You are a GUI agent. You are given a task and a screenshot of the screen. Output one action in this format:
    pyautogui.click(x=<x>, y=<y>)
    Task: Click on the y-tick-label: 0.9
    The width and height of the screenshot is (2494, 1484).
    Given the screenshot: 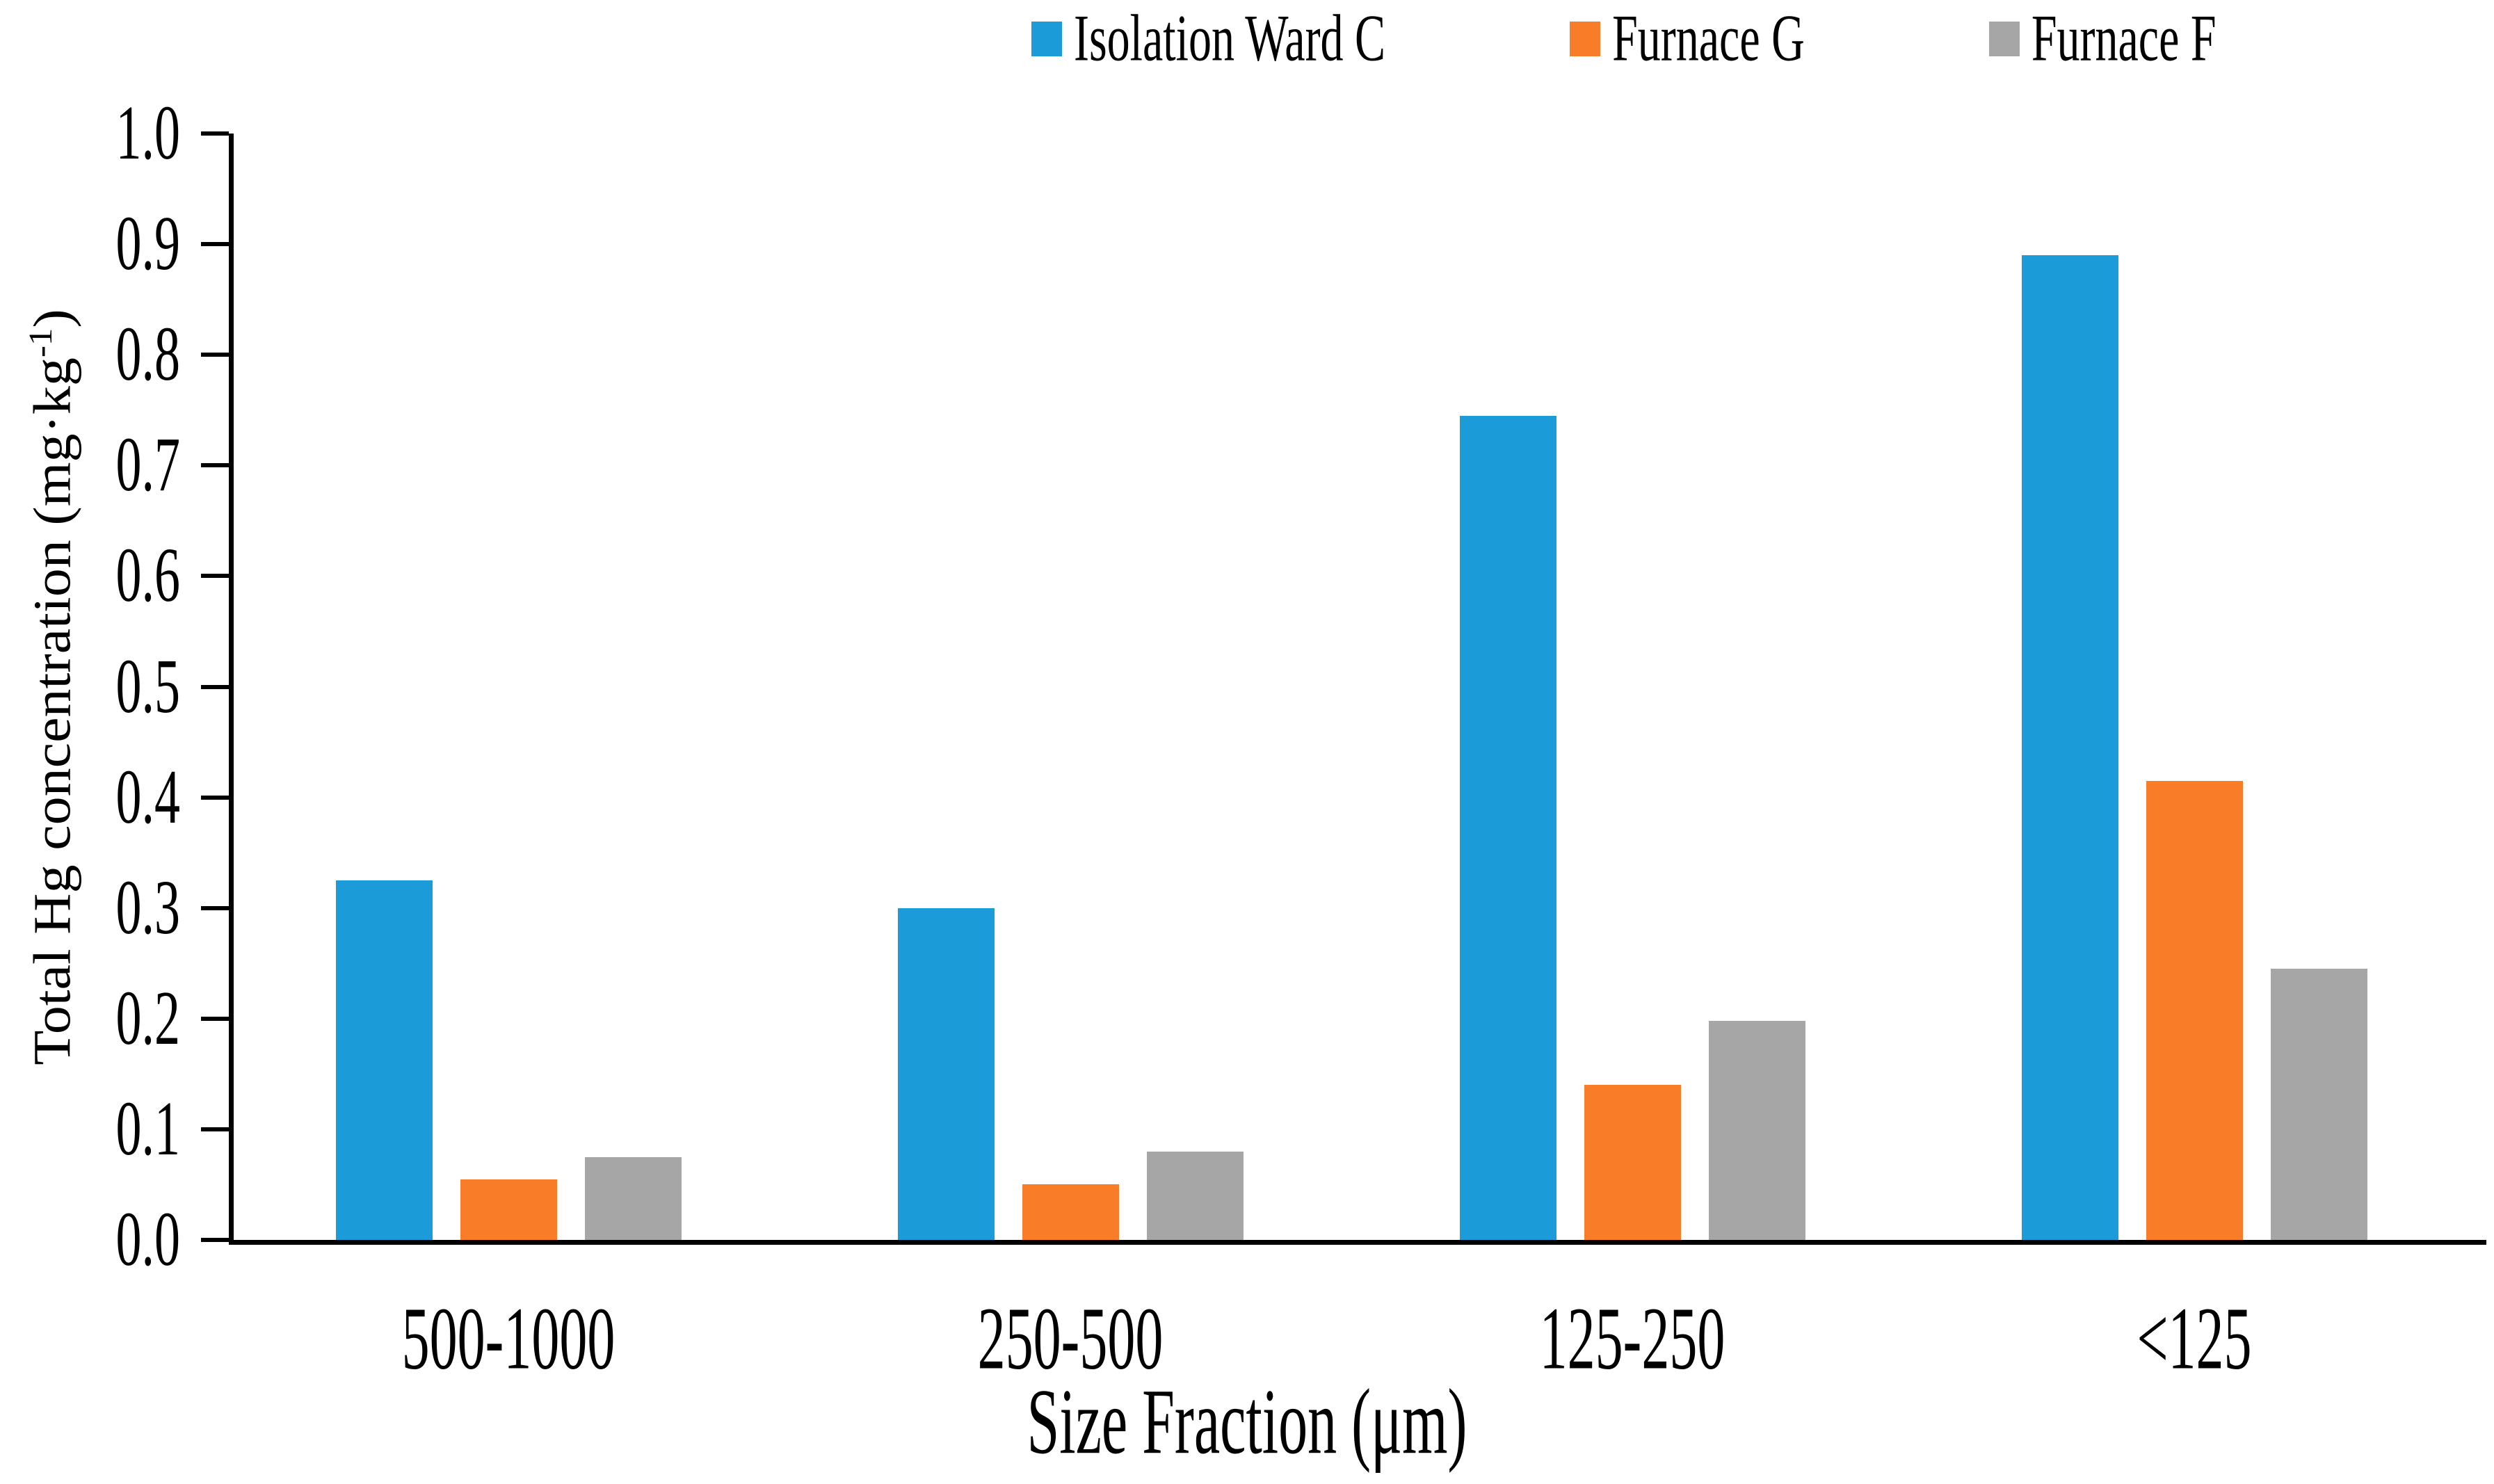 What is the action you would take?
    pyautogui.click(x=148, y=244)
    